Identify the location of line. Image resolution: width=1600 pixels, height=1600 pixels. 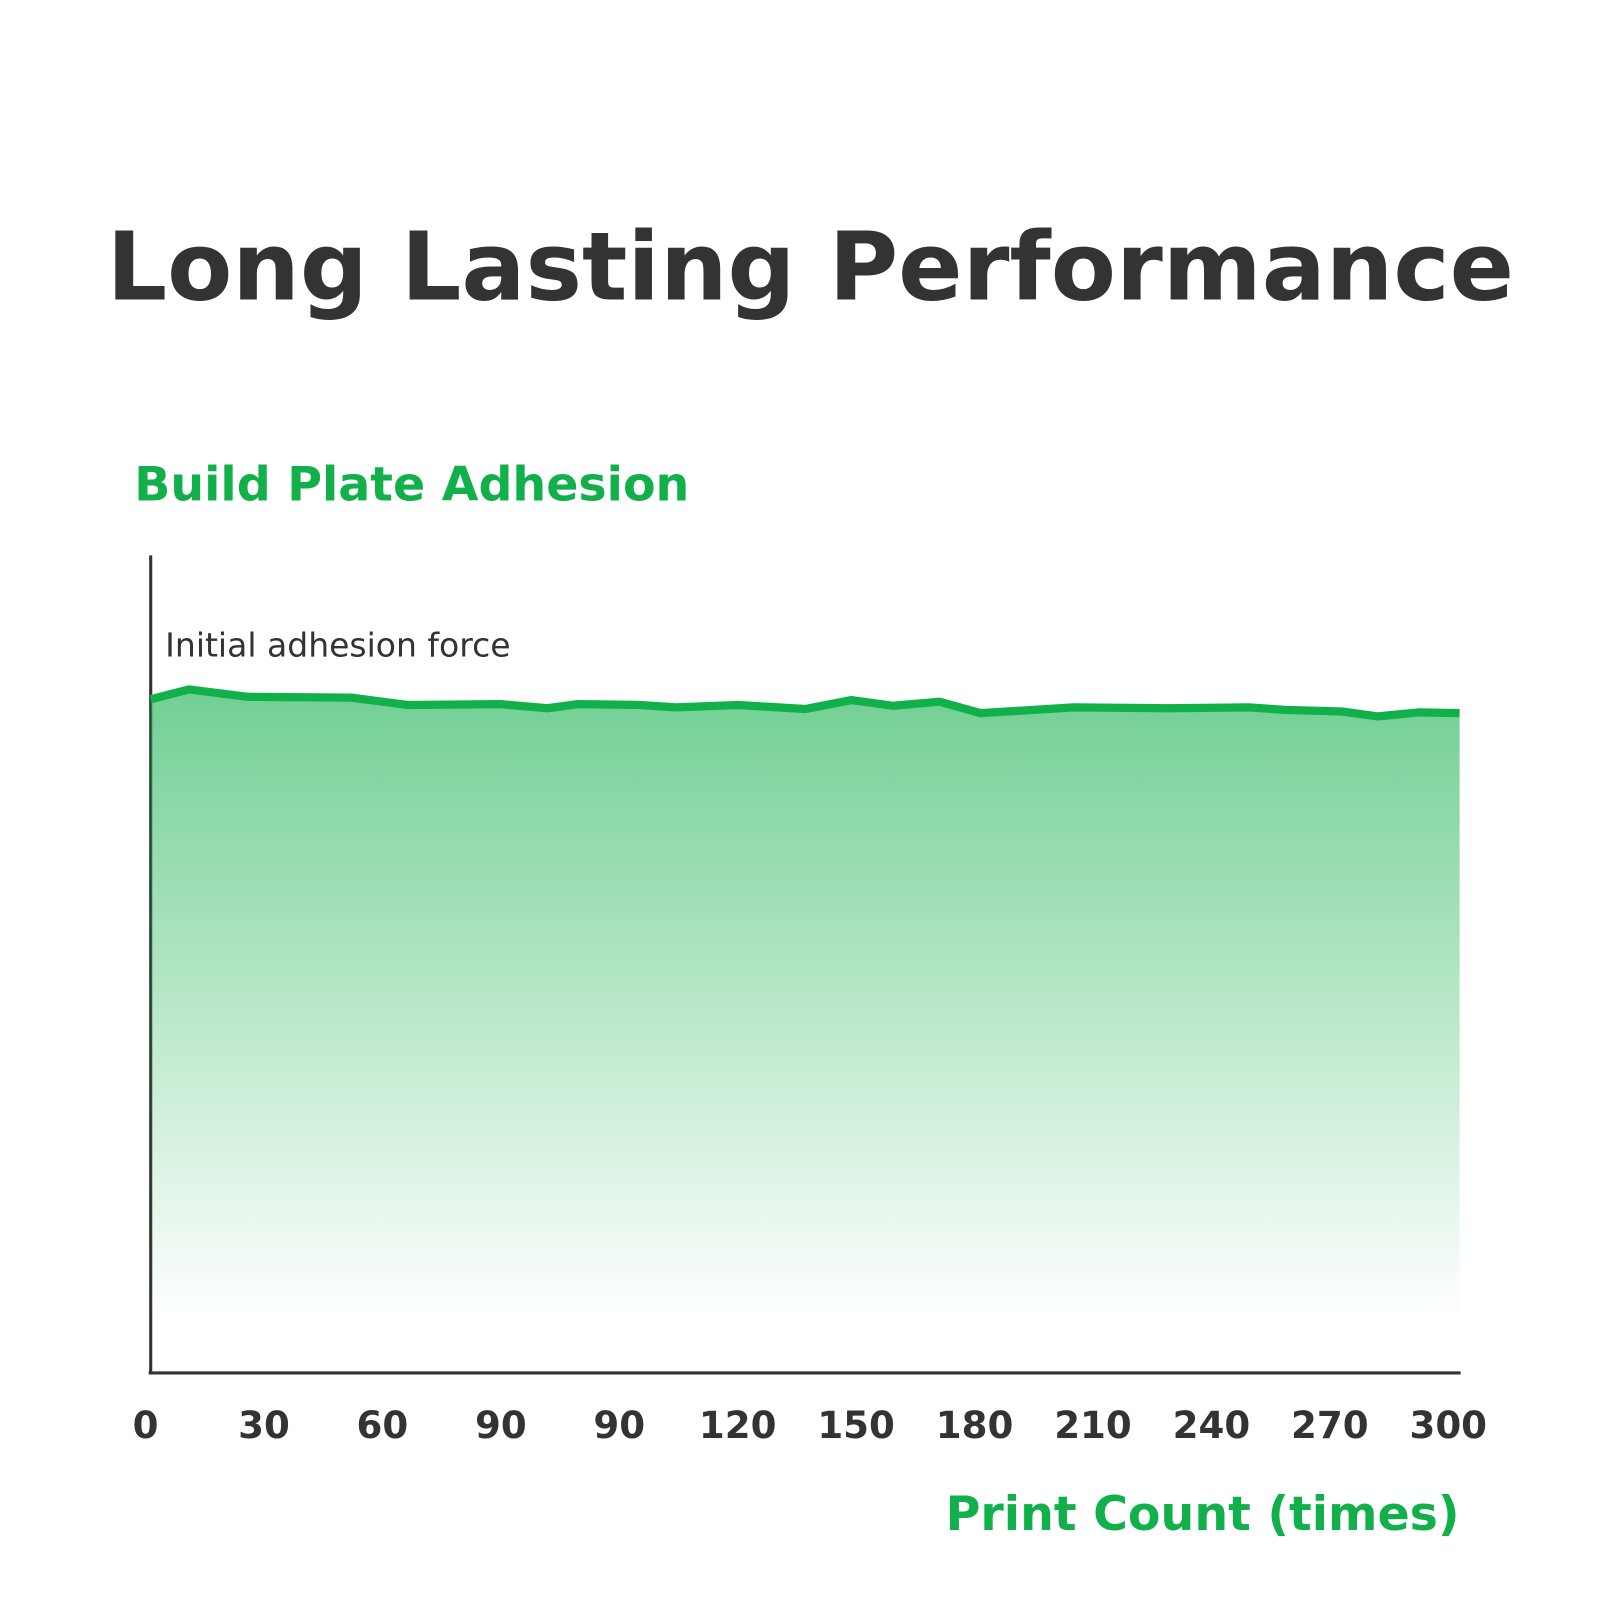
(804, 703).